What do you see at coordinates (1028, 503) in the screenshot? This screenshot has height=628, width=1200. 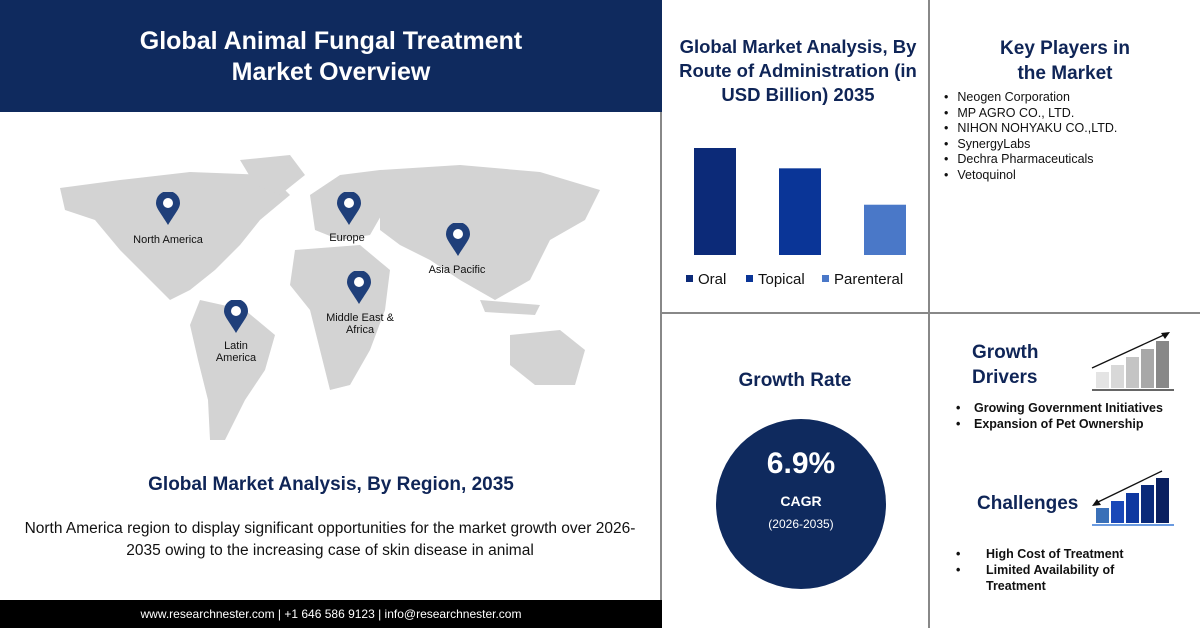 I see `challenges-title: Challenges` at bounding box center [1028, 503].